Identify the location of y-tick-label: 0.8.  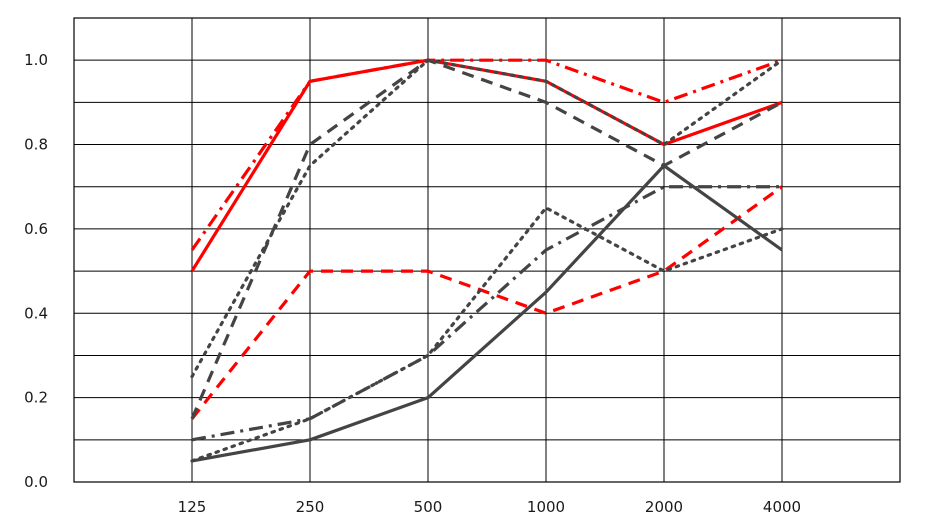
(36, 145).